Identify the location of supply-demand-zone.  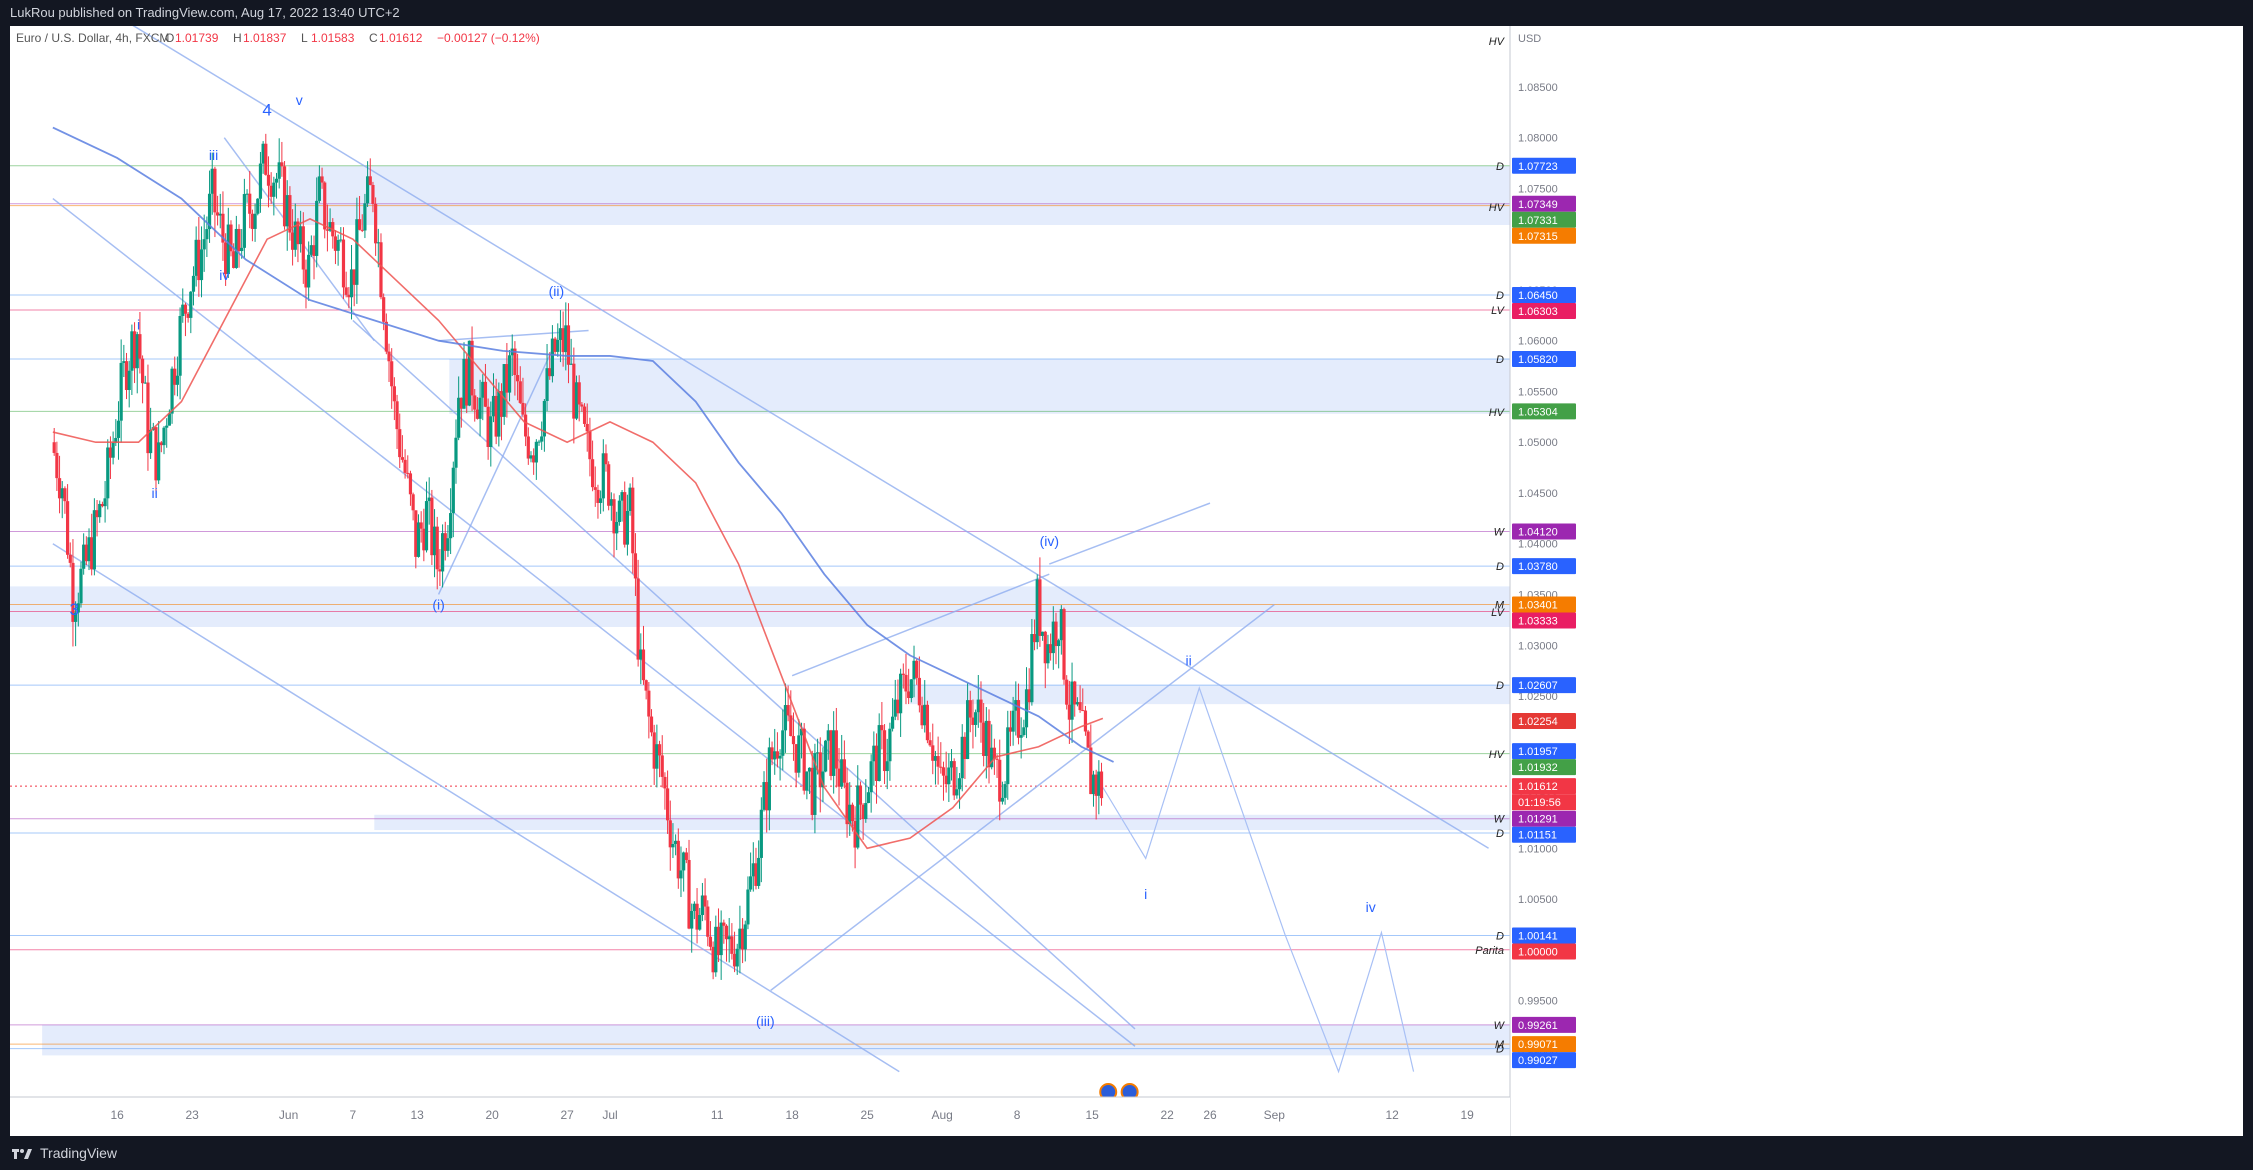
(942, 822).